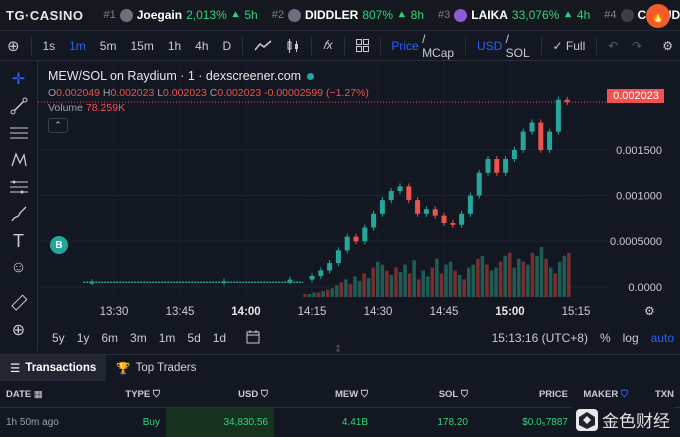  What do you see at coordinates (13, 46) in the screenshot?
I see `add-indicator-icon: ⊕` at bounding box center [13, 46].